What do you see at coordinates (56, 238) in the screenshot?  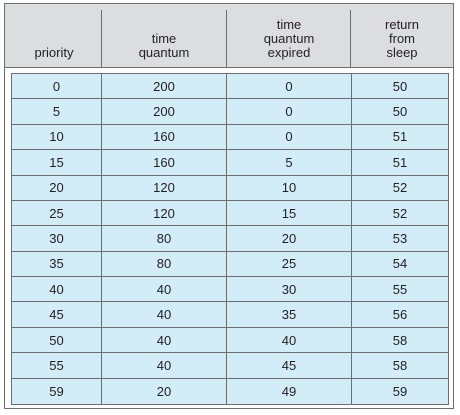 I see `cell-priority: 30` at bounding box center [56, 238].